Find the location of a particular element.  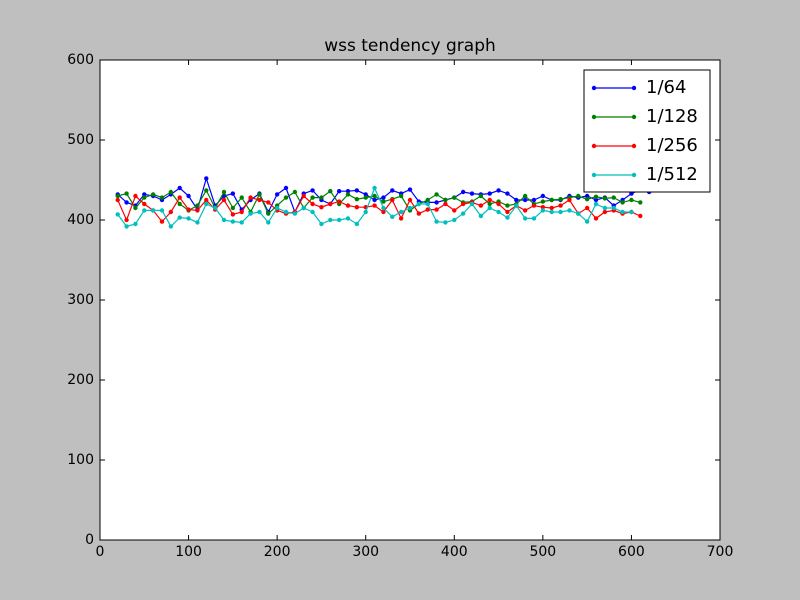

y-tick-label: 200 is located at coordinates (80, 380).